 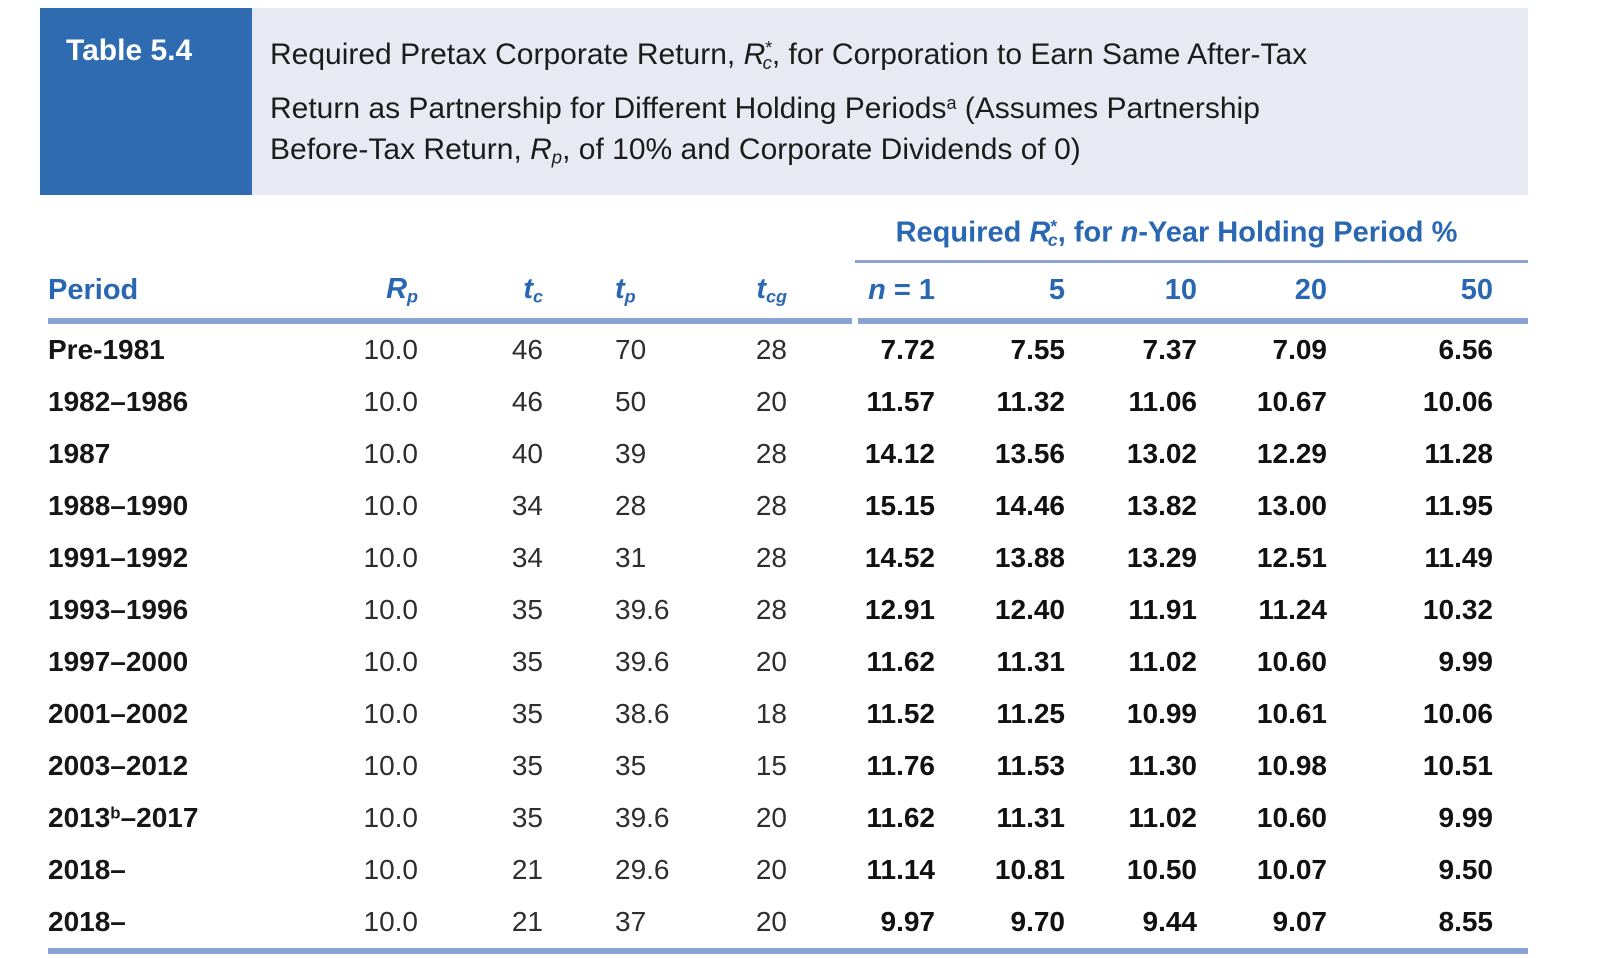 I want to click on cell-n1: 11.76, so click(x=900, y=766).